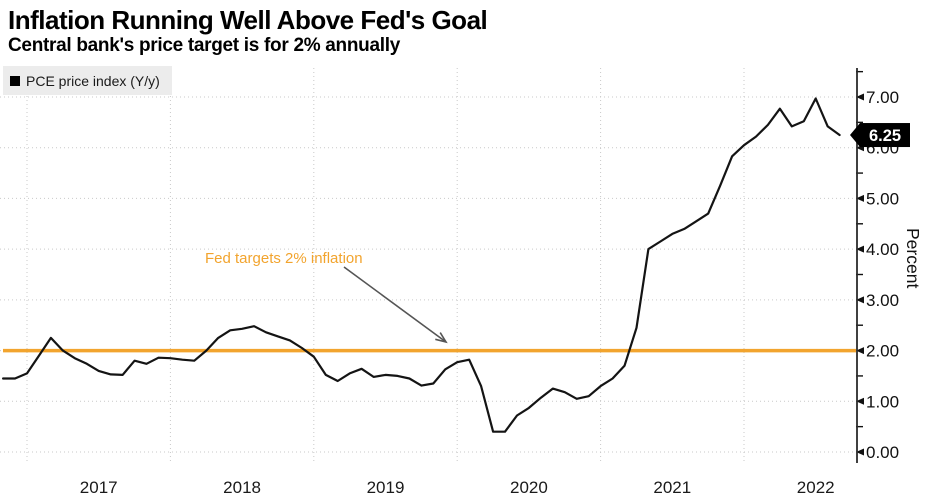 The image size is (938, 504). What do you see at coordinates (386, 487) in the screenshot?
I see `x-axis-tick-label: 2019` at bounding box center [386, 487].